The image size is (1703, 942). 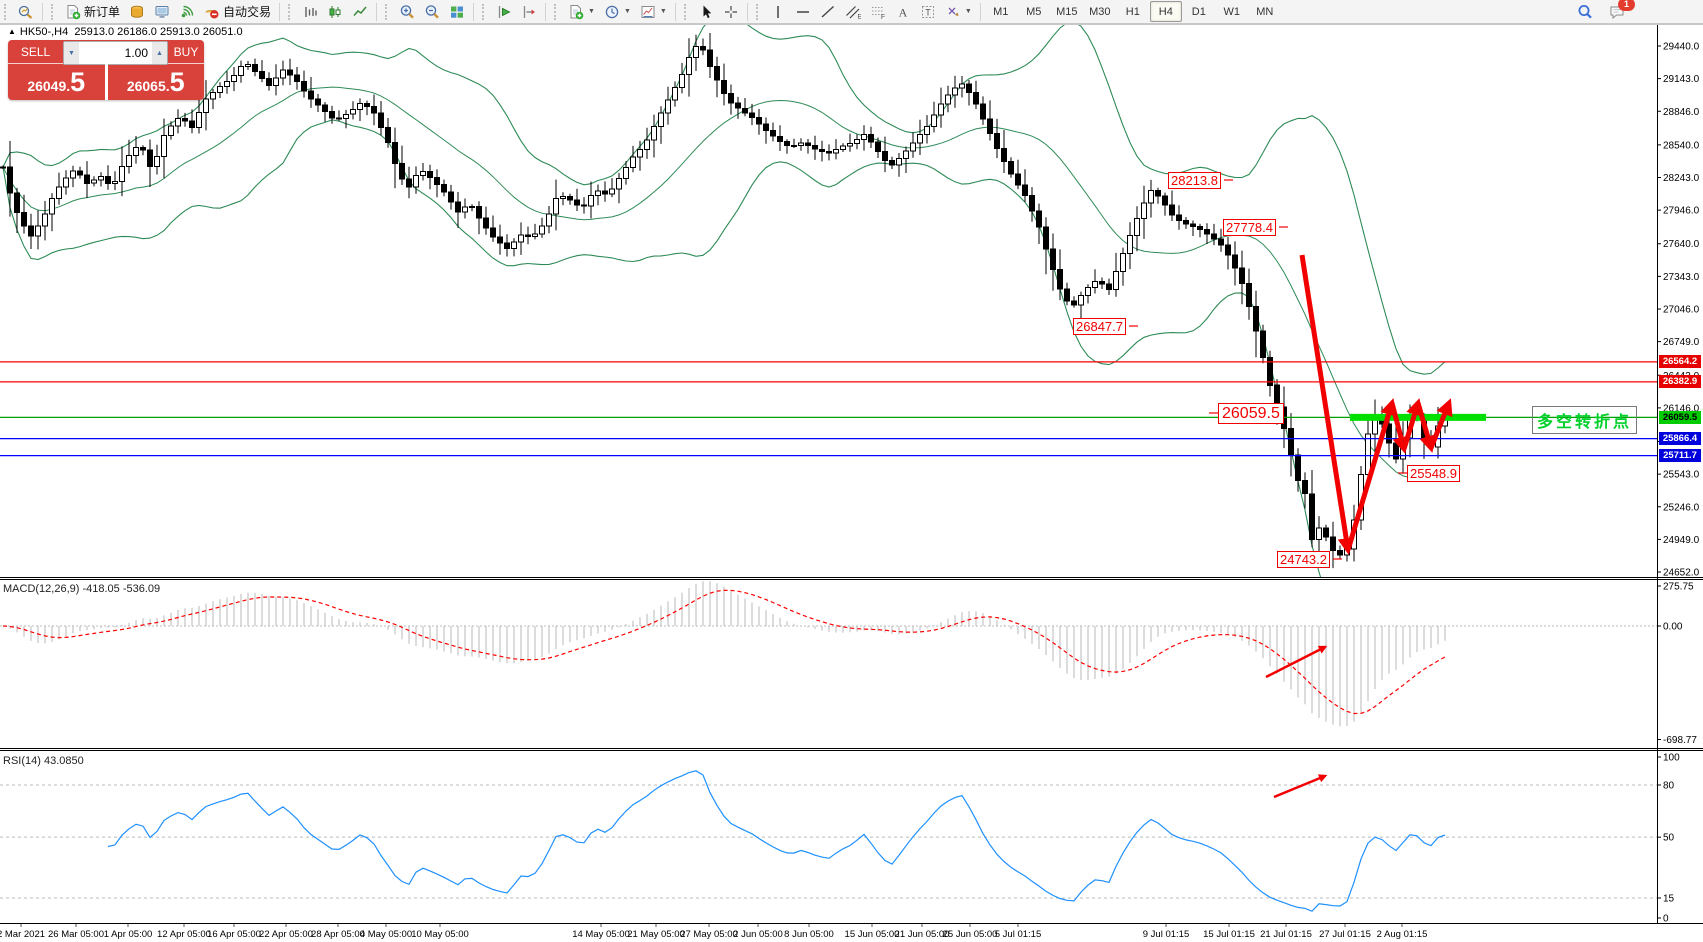 What do you see at coordinates (186, 52) in the screenshot?
I see `buy-button: BUY` at bounding box center [186, 52].